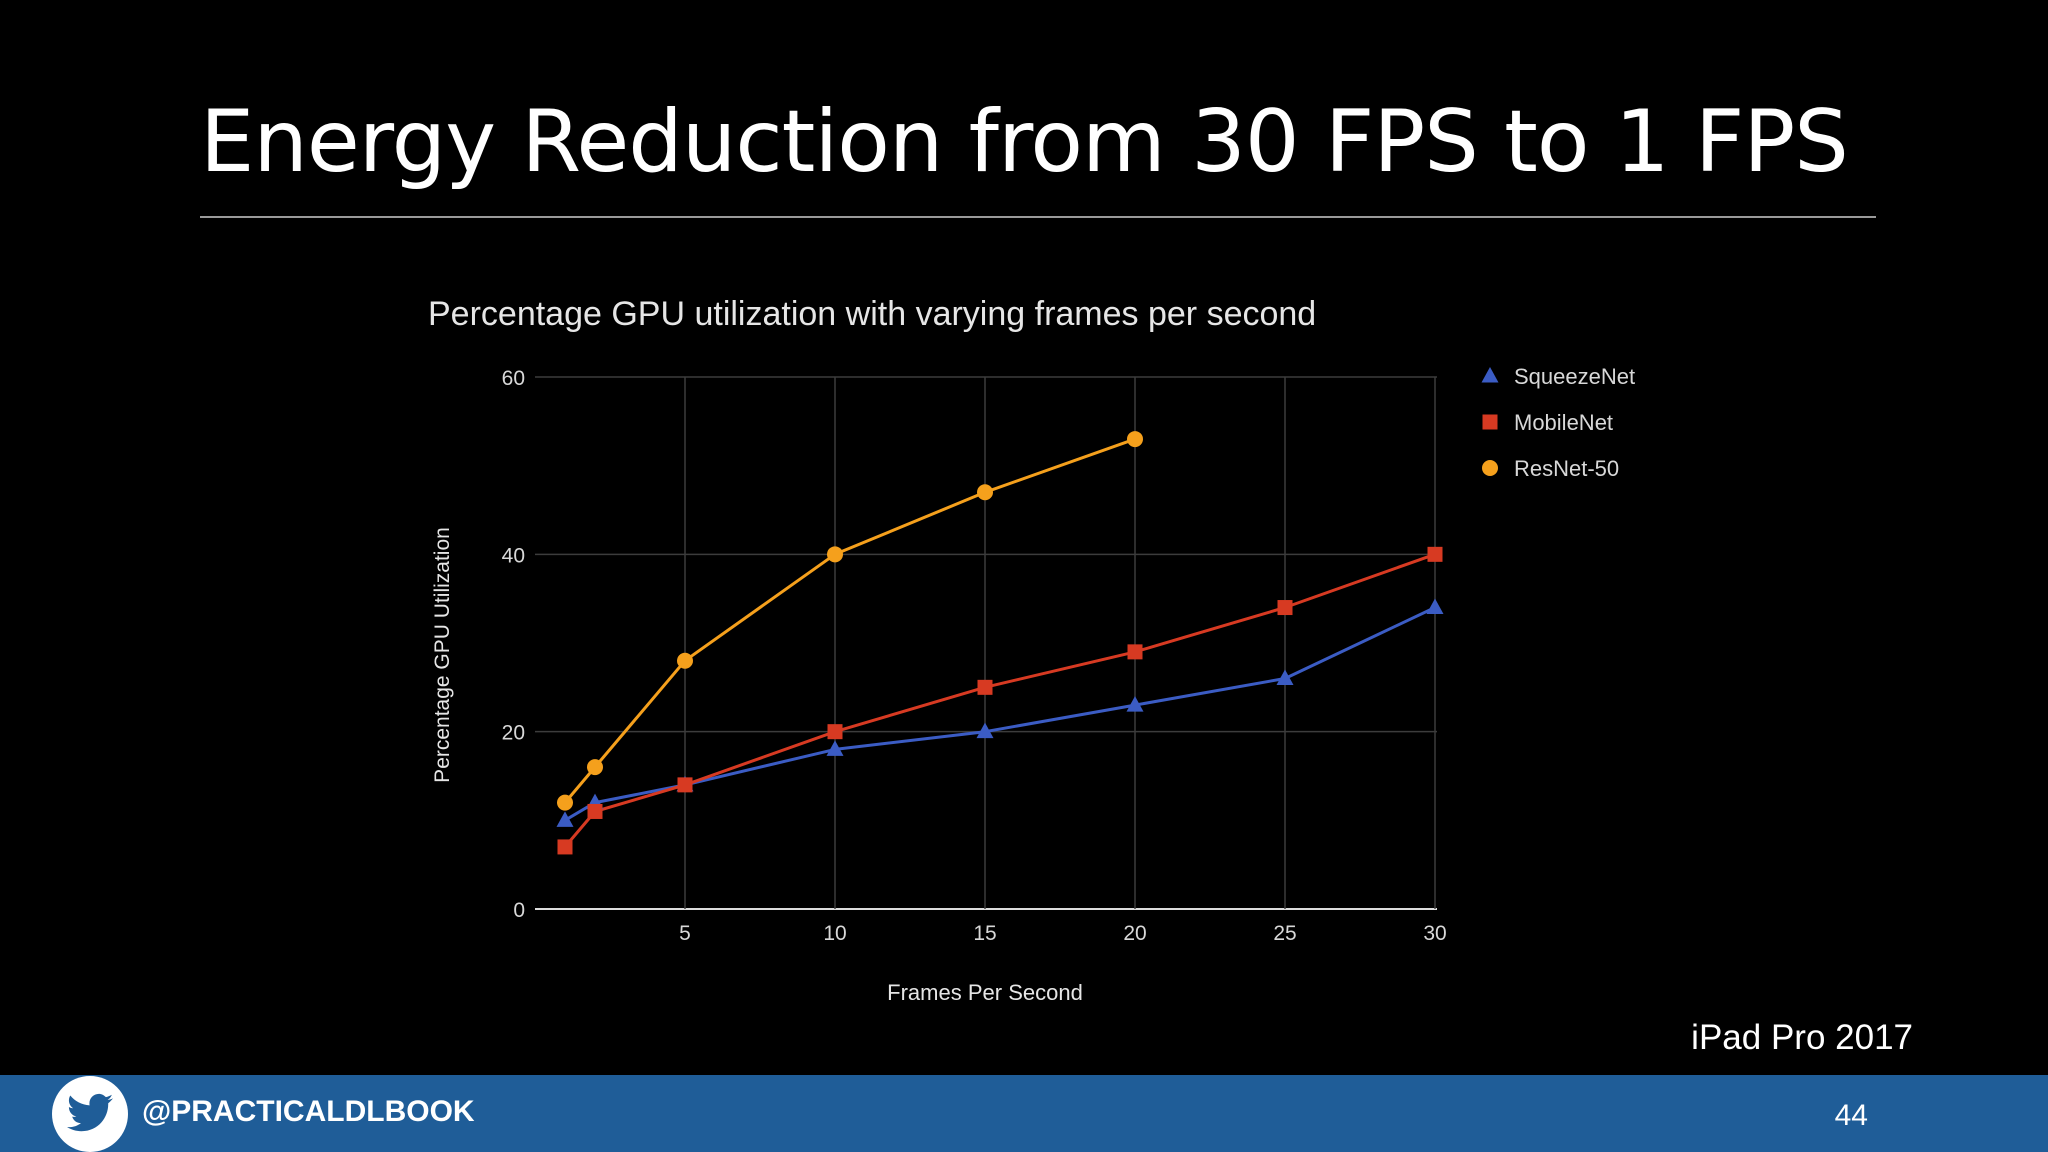 This screenshot has width=2048, height=1152. What do you see at coordinates (985, 992) in the screenshot?
I see `x-axis-label: Frames Per Second` at bounding box center [985, 992].